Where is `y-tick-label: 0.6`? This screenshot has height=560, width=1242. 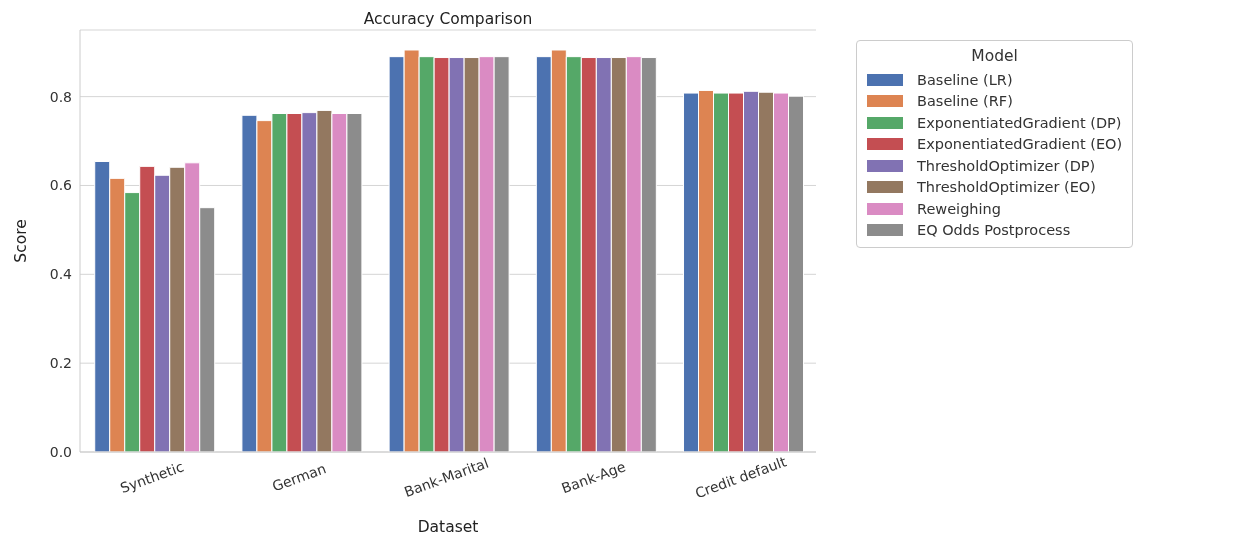
y-tick-label: 0.6 is located at coordinates (61, 185).